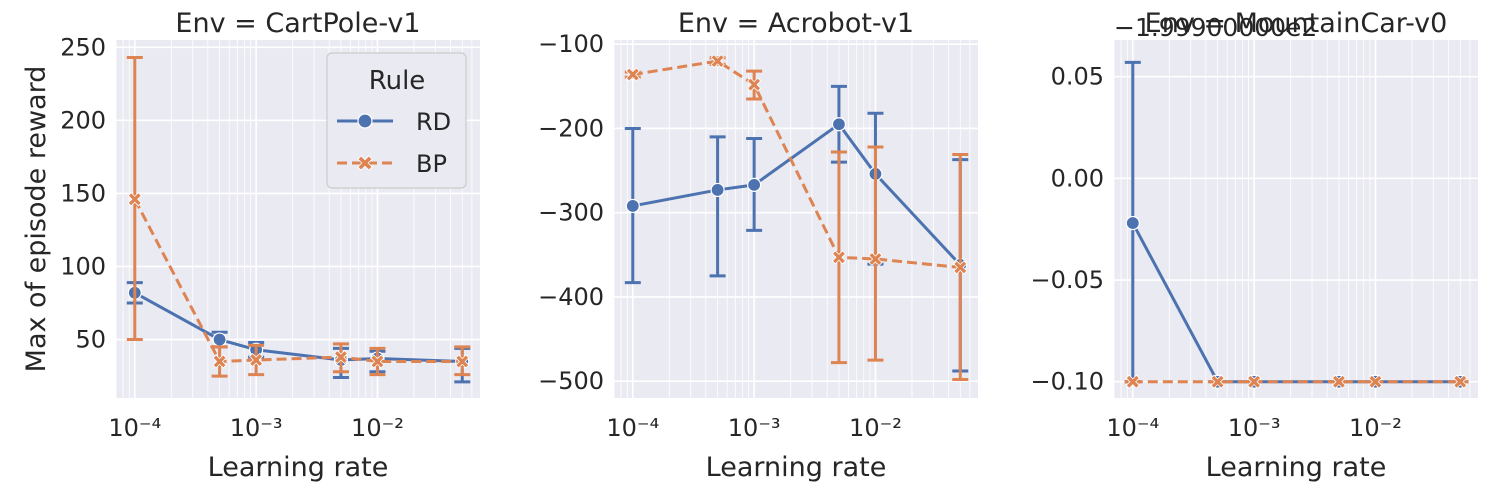  I want to click on y-offset-text: −1.99900000e2, so click(1215, 27).